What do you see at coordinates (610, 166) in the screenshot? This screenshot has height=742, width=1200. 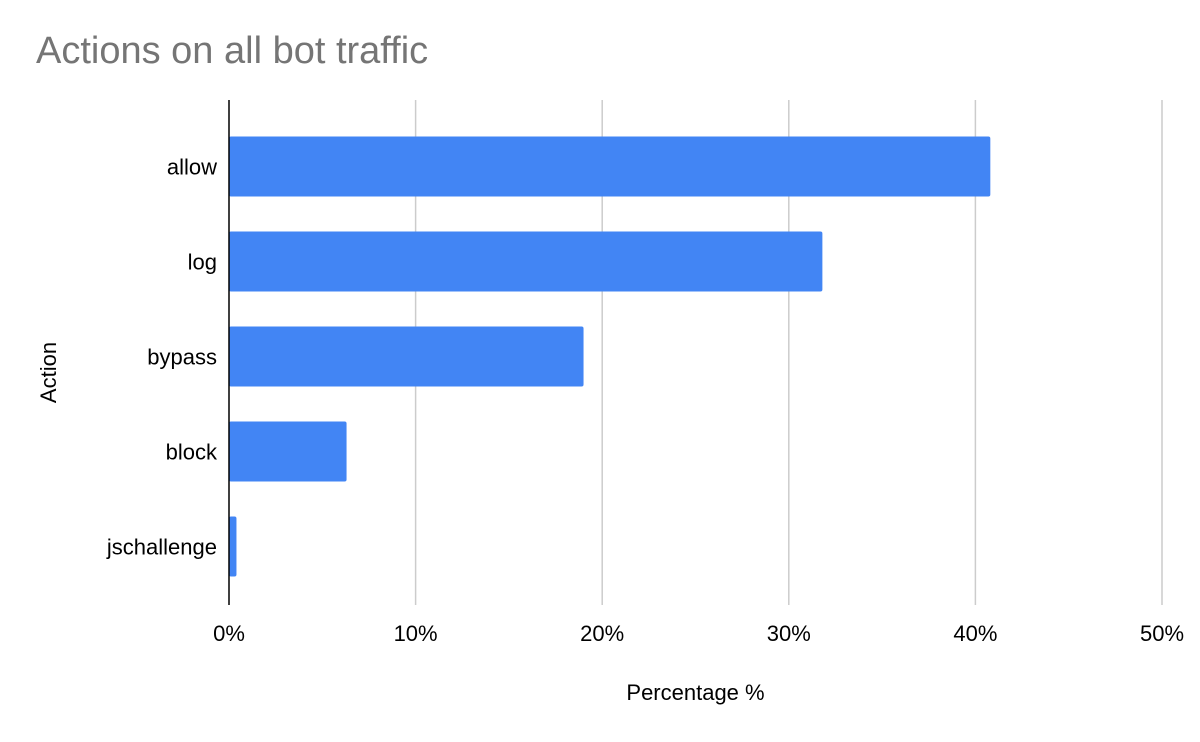 I see `bar-allow` at bounding box center [610, 166].